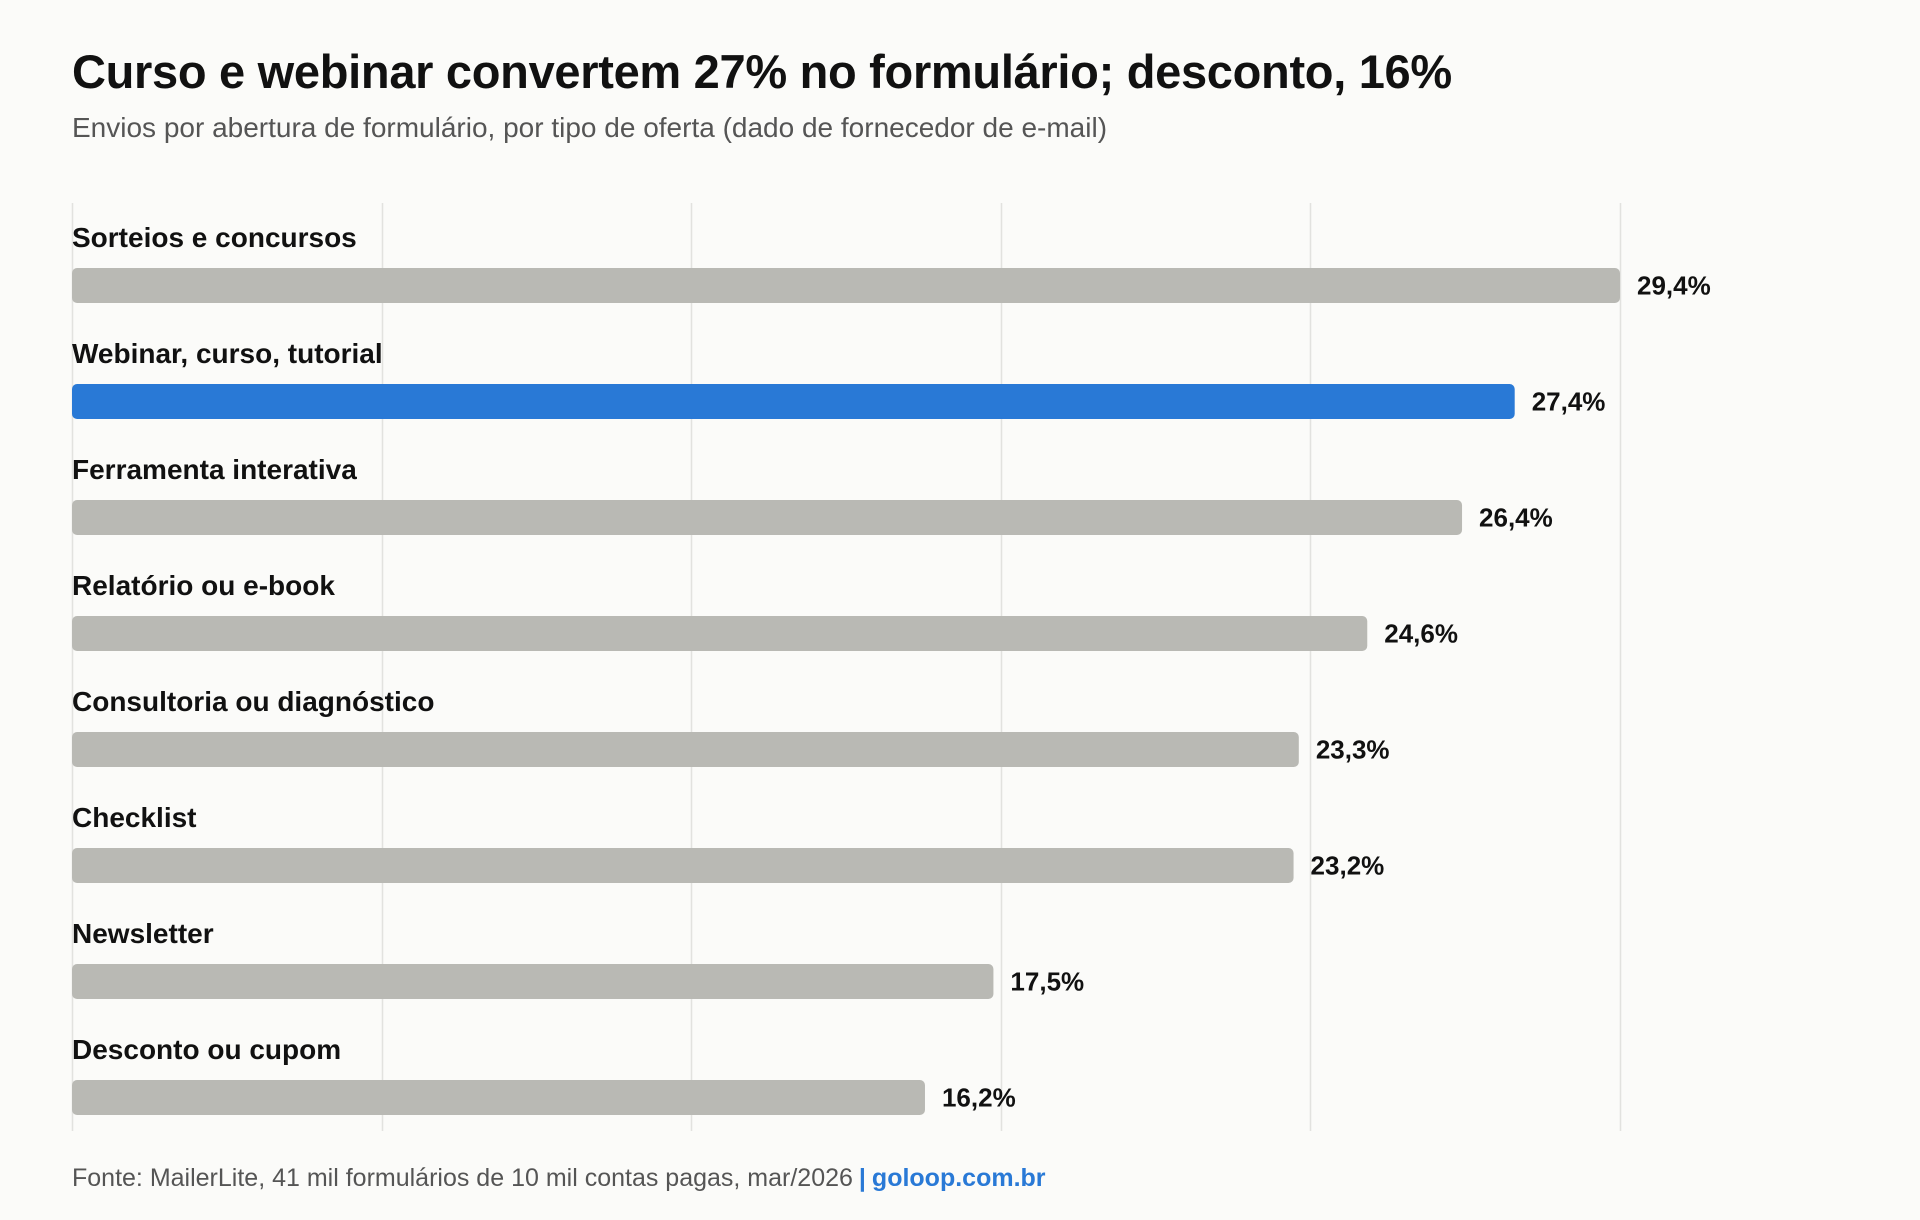 This screenshot has width=1920, height=1220. I want to click on bar-highlighted, so click(793, 401).